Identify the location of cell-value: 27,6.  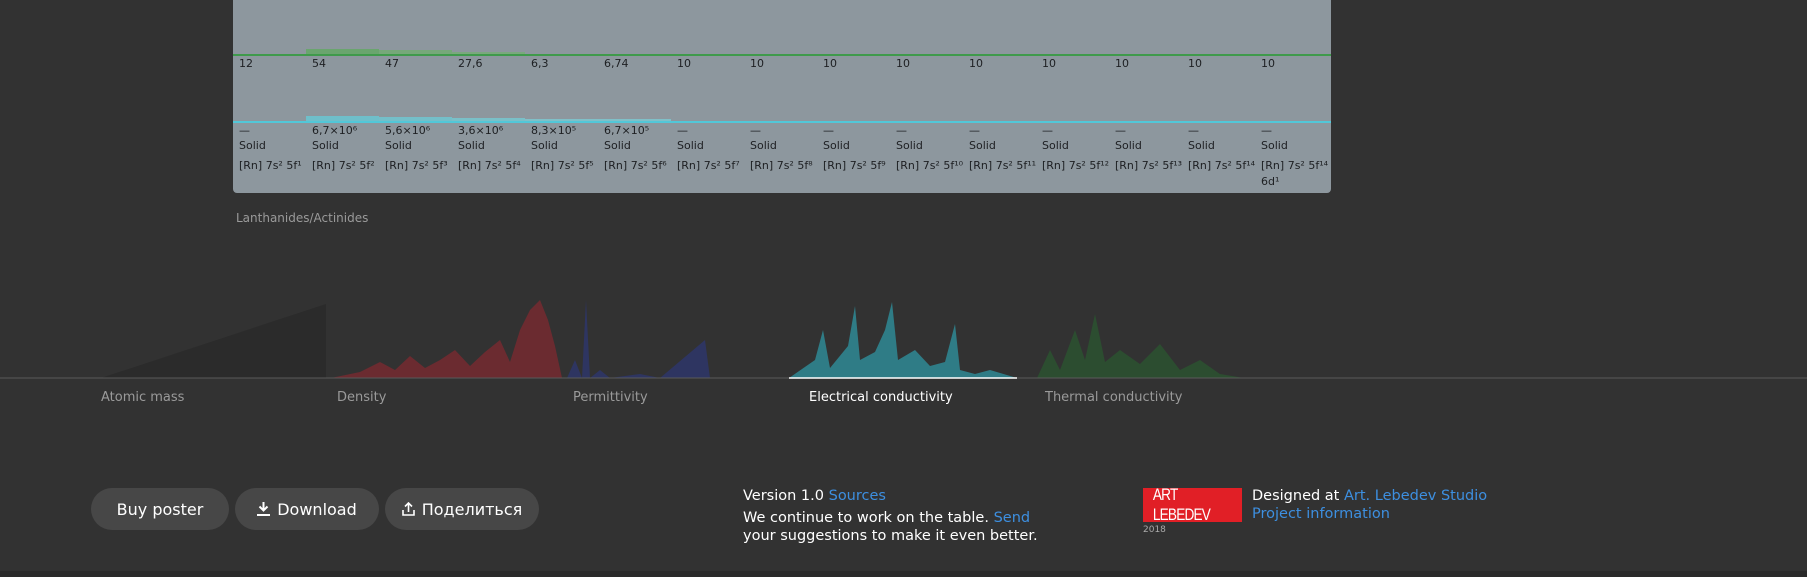
(470, 63).